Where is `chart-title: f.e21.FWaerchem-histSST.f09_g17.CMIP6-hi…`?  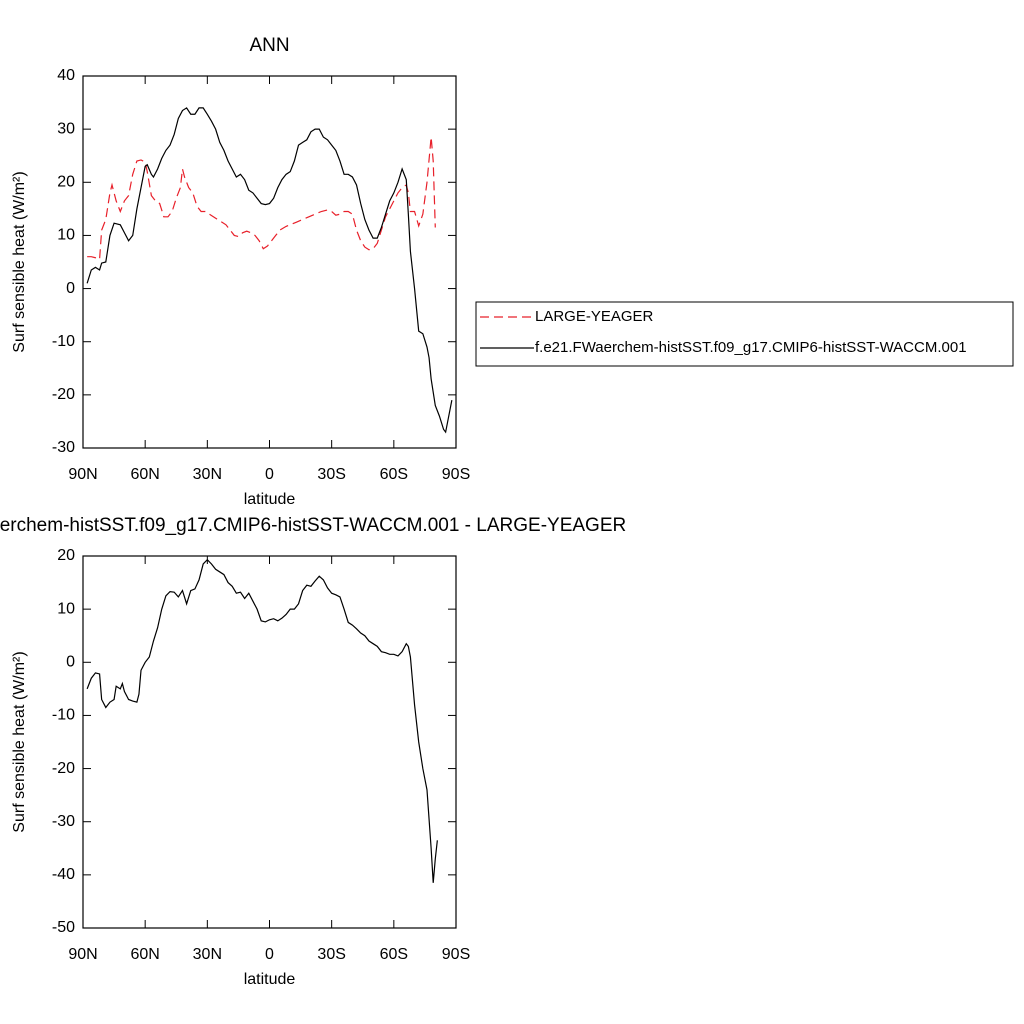 chart-title: f.e21.FWaerchem-histSST.f09_g17.CMIP6-hi… is located at coordinates (313, 525).